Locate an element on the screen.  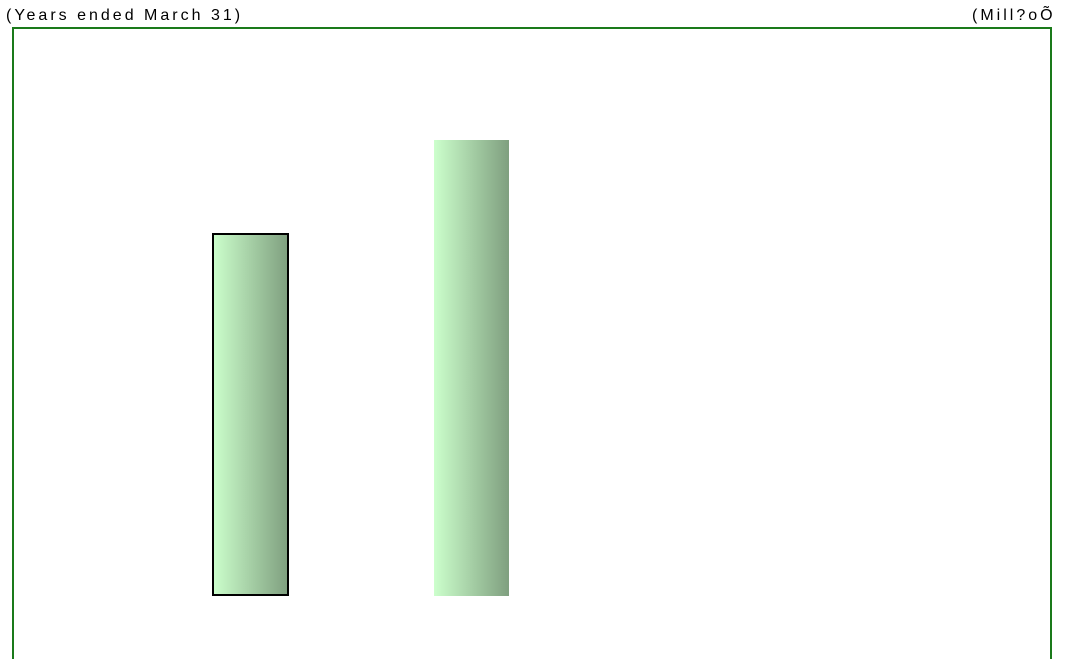
left-note: (Years ended March 31) is located at coordinates (124, 15).